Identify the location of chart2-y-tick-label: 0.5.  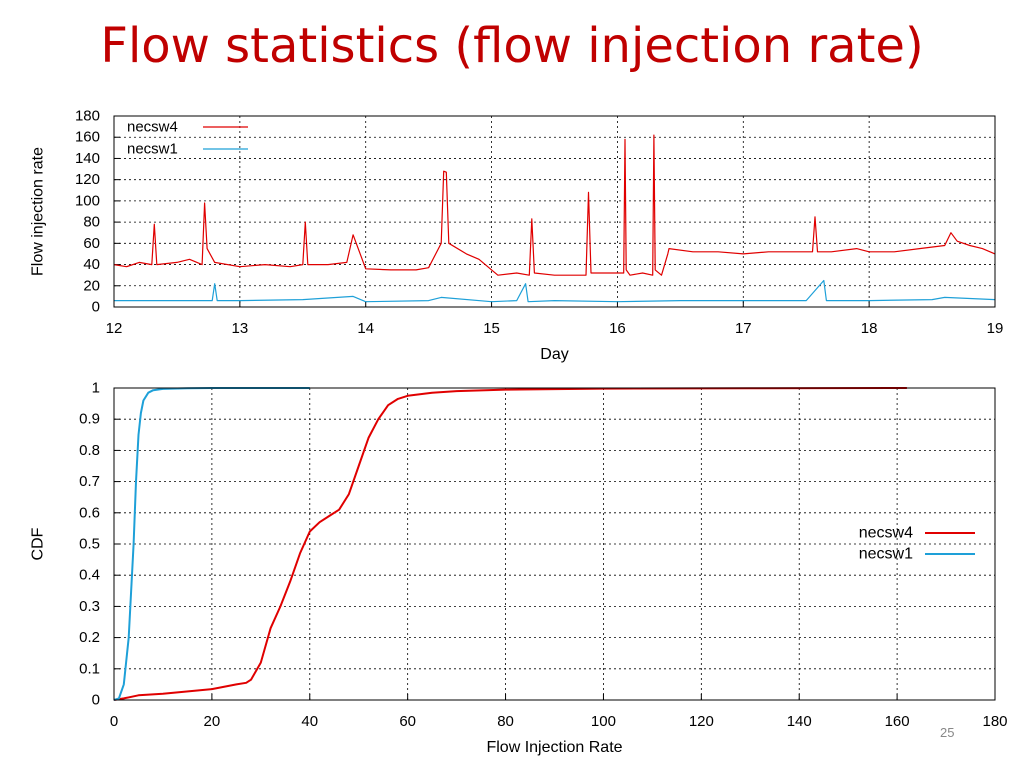
(89, 544).